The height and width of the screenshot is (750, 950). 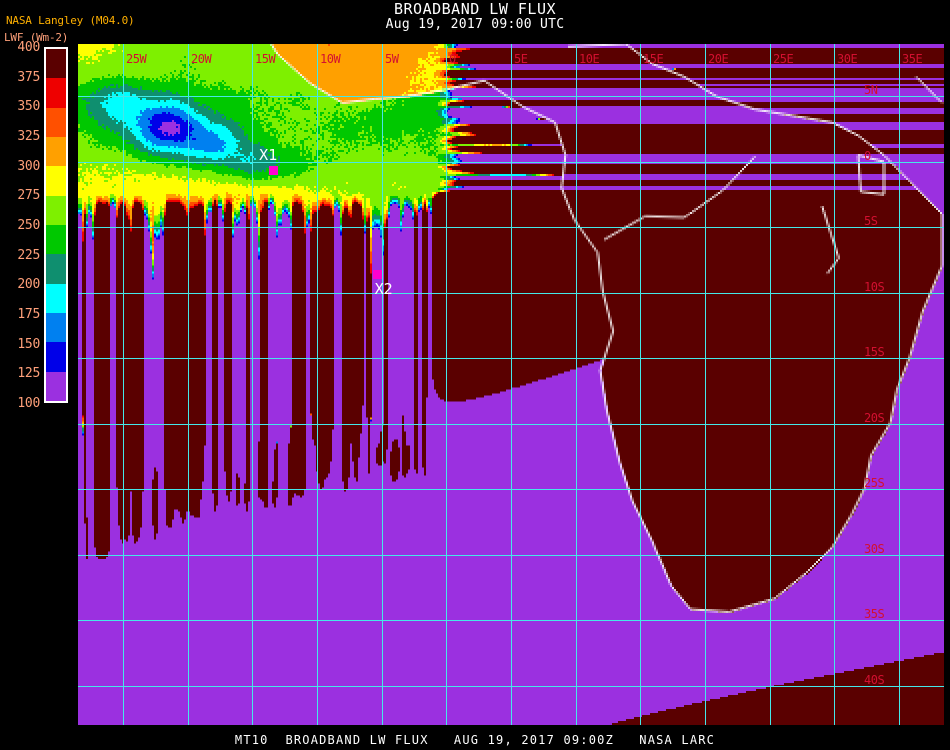 What do you see at coordinates (28, 314) in the screenshot?
I see `colorbar-tick: 175` at bounding box center [28, 314].